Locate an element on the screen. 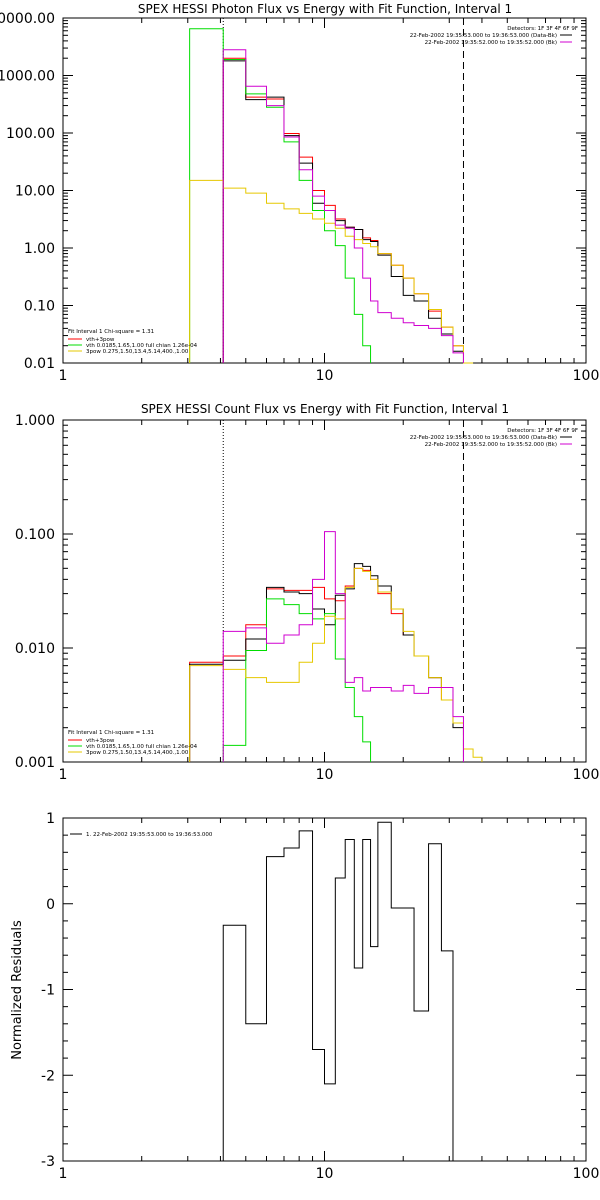 The image size is (600, 1200). photon-flux-info-detectors: Detectors: 1F 3F 4F 6F 9F is located at coordinates (542, 29).